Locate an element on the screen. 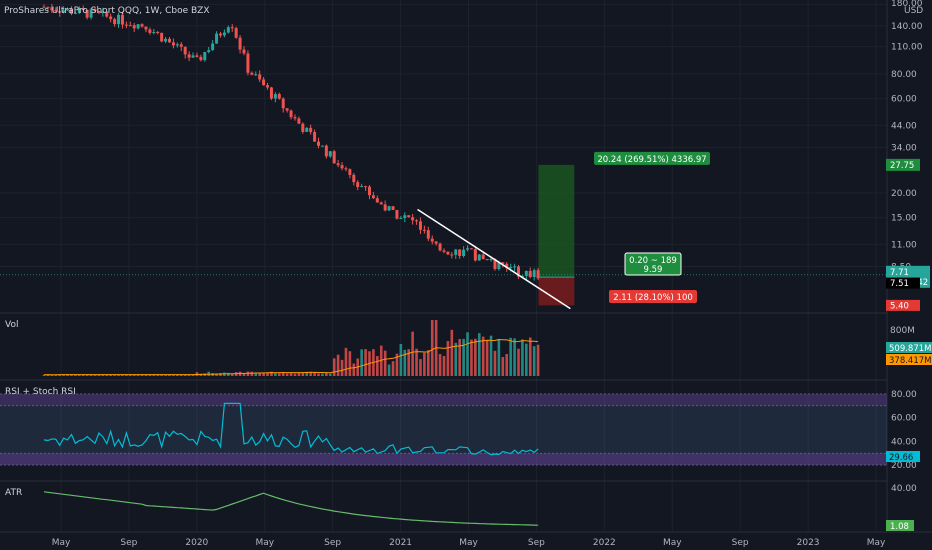 Image resolution: width=932 pixels, height=550 pixels. atr-line is located at coordinates (291, 508).